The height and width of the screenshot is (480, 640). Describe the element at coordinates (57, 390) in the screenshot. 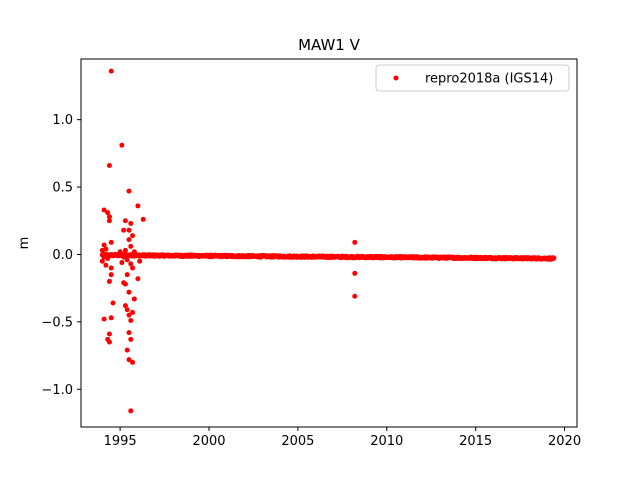

I see `y-tick-label: −1.0` at that location.